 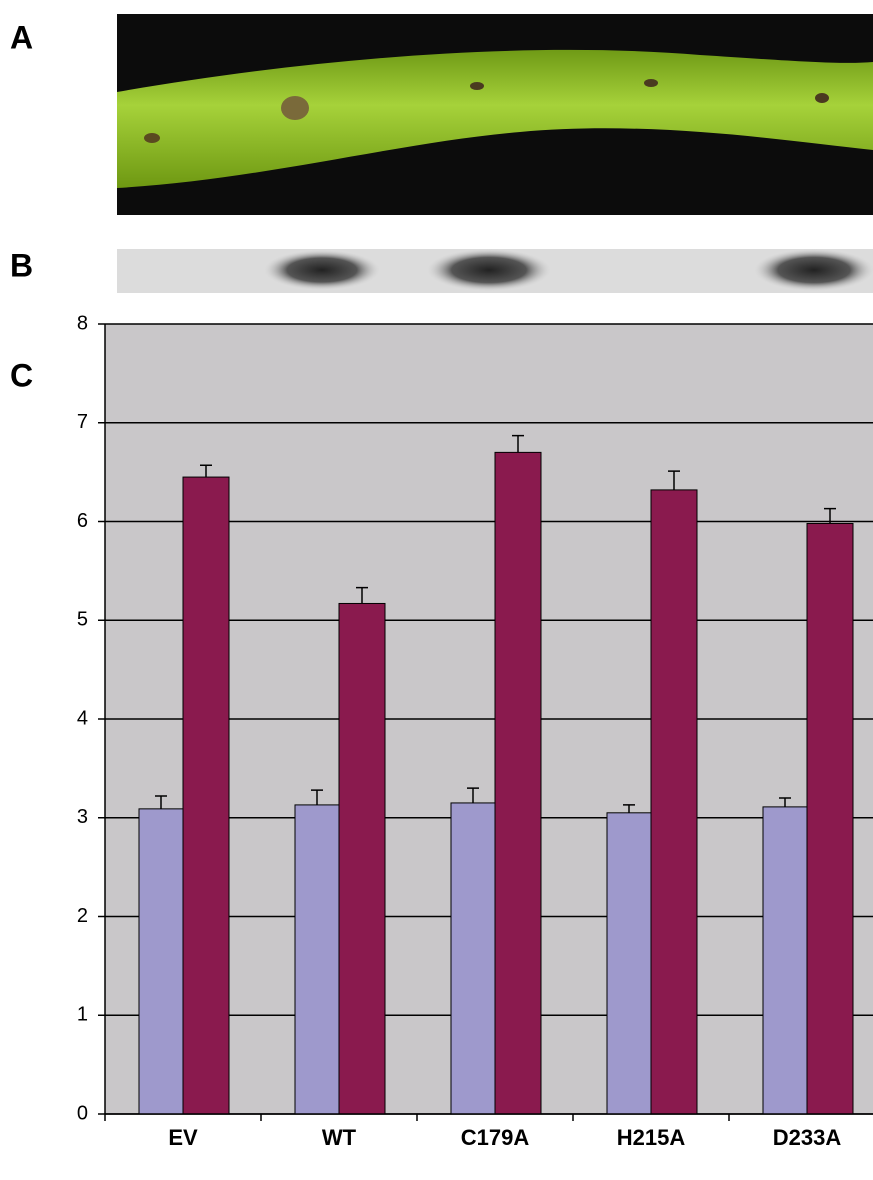 What do you see at coordinates (495, 271) in the screenshot?
I see `blot-panel` at bounding box center [495, 271].